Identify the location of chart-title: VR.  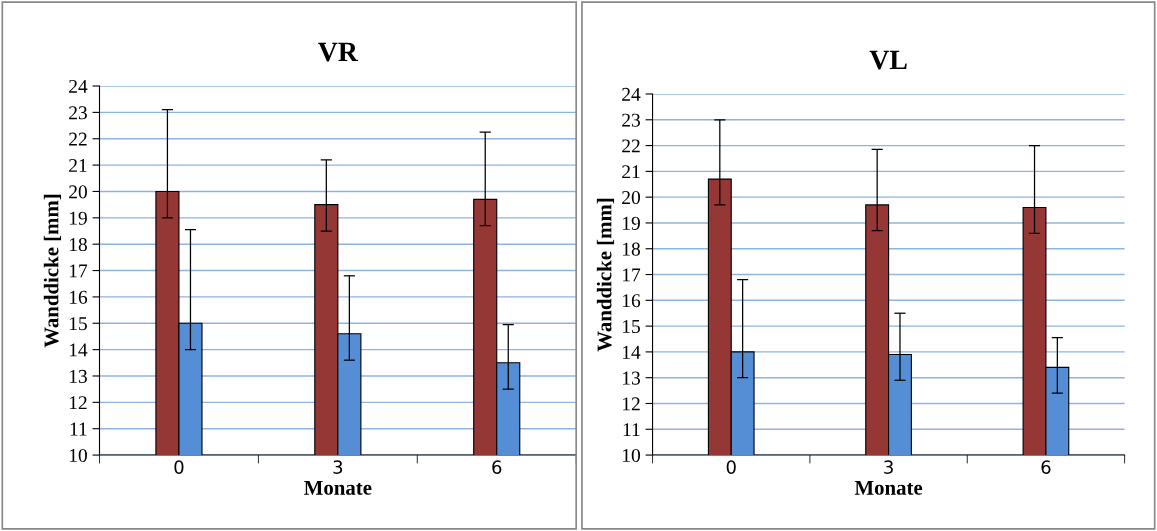
(338, 52).